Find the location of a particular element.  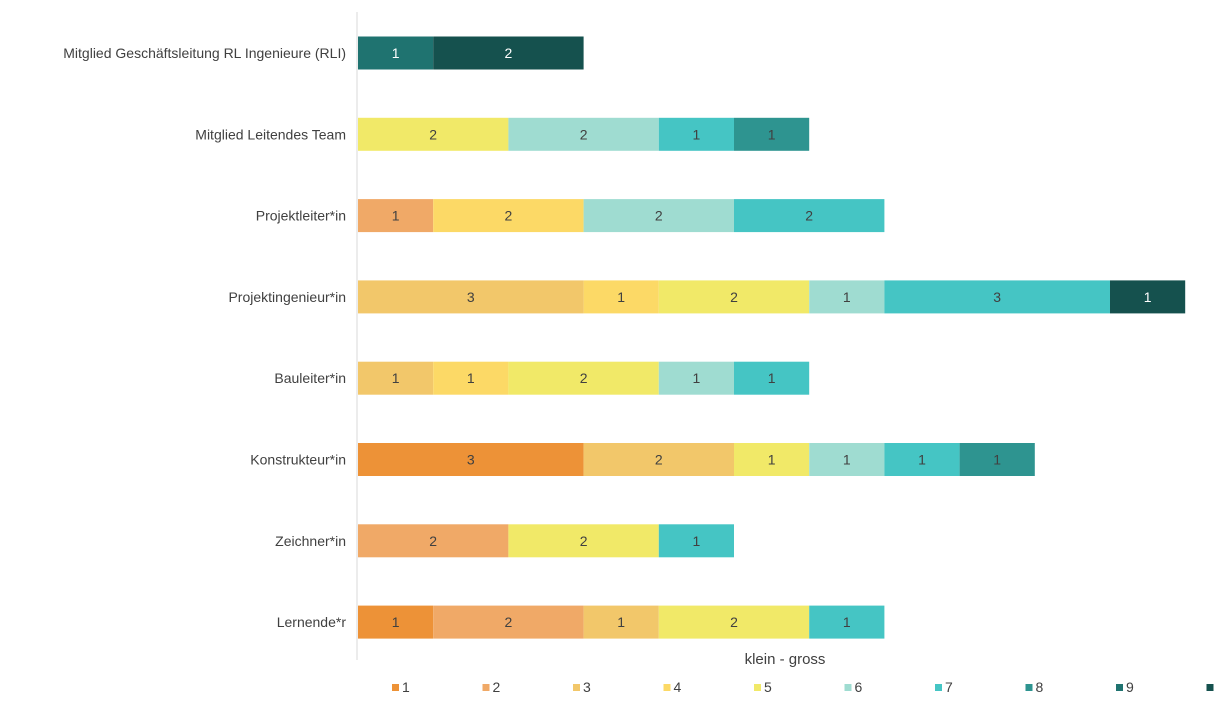

category-label: Lernende*r is located at coordinates (312, 622).